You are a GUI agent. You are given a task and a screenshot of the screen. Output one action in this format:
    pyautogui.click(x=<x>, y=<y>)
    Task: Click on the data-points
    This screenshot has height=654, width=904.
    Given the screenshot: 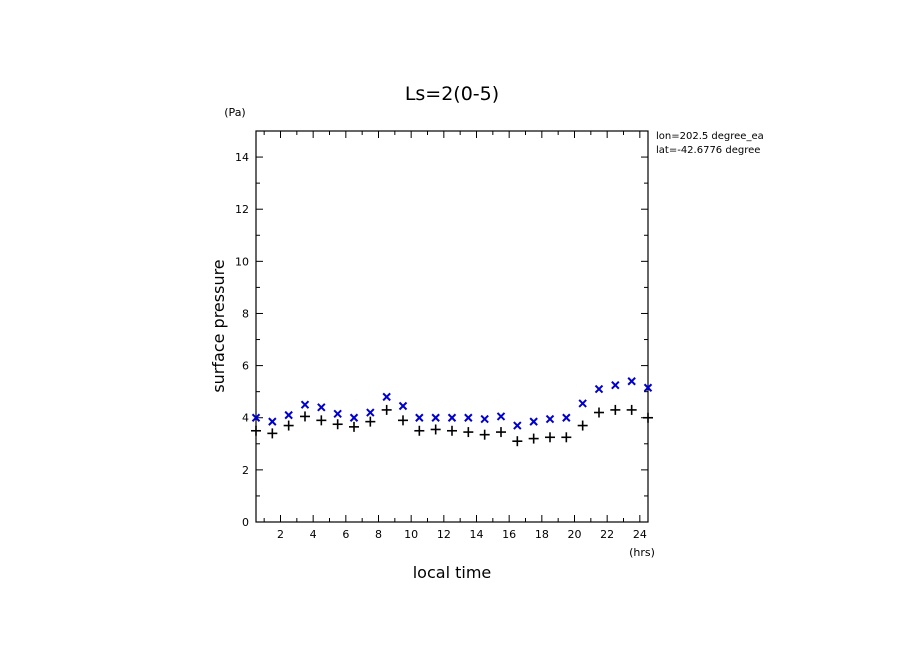 What is the action you would take?
    pyautogui.click(x=452, y=412)
    